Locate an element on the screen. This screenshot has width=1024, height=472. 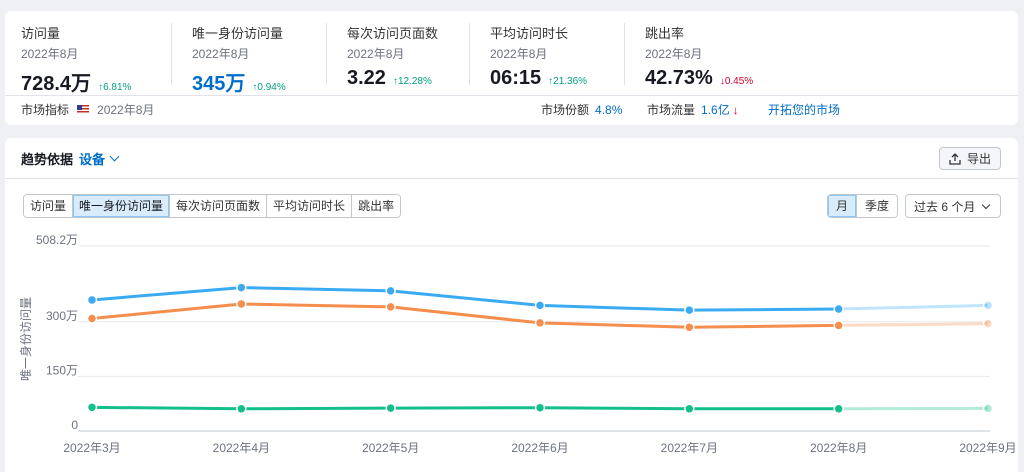
metric-change: ↑12.28% is located at coordinates (412, 81).